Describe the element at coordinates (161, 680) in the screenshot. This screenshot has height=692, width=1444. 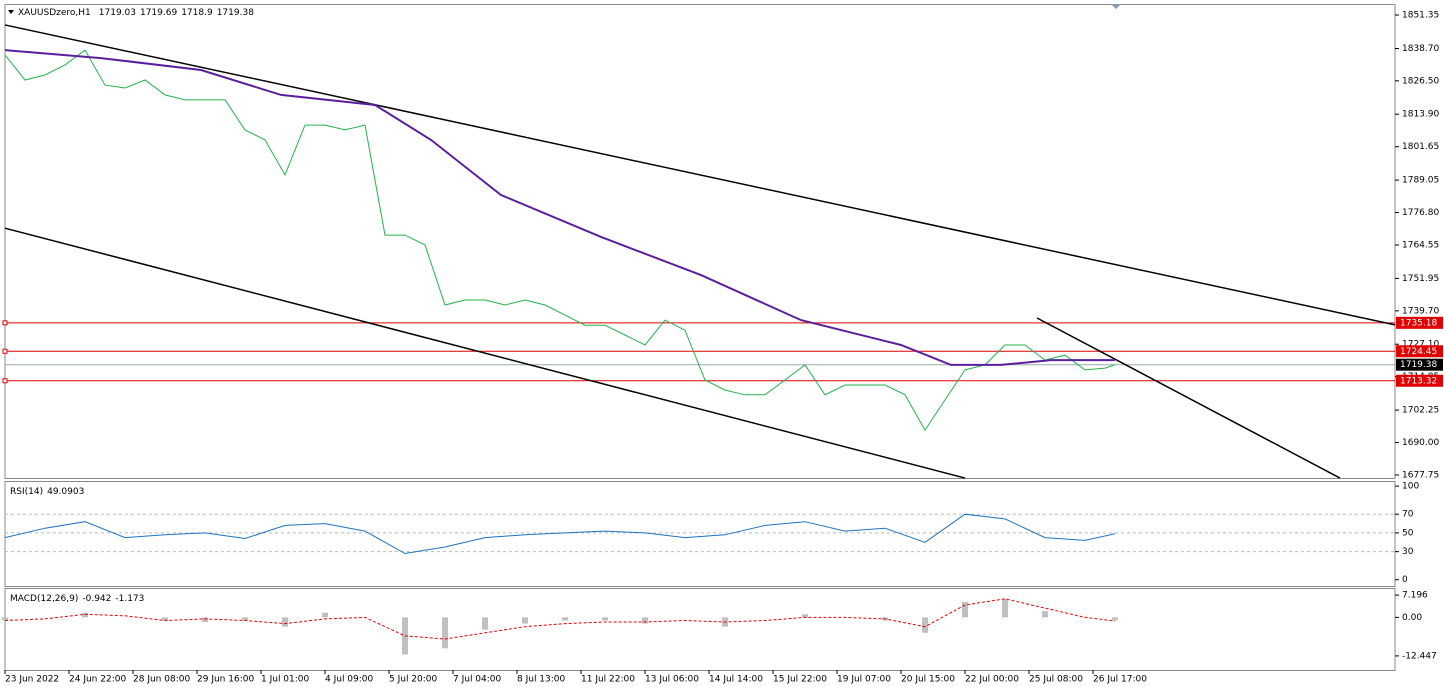
I see `x-tick-label: 28 Jun 08:00` at that location.